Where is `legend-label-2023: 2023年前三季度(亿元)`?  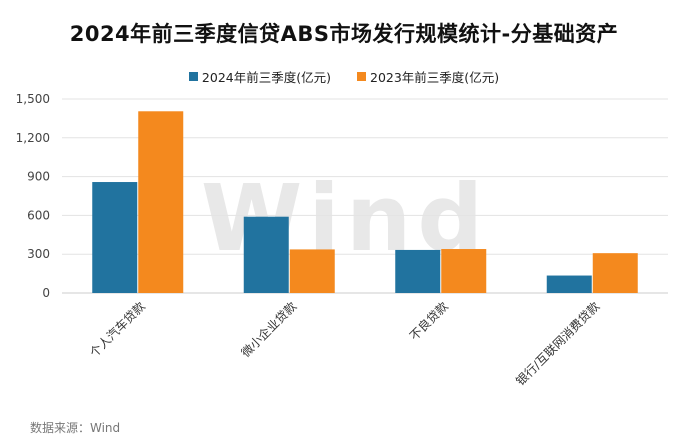
legend-label-2023: 2023年前三季度(亿元) is located at coordinates (435, 77).